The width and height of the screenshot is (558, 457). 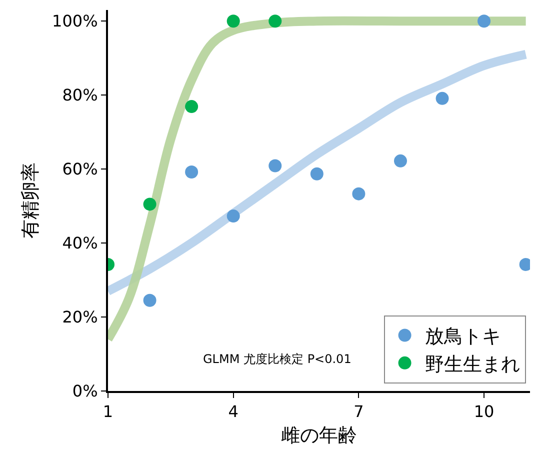 I want to click on x-tick-label: 1, so click(x=108, y=412).